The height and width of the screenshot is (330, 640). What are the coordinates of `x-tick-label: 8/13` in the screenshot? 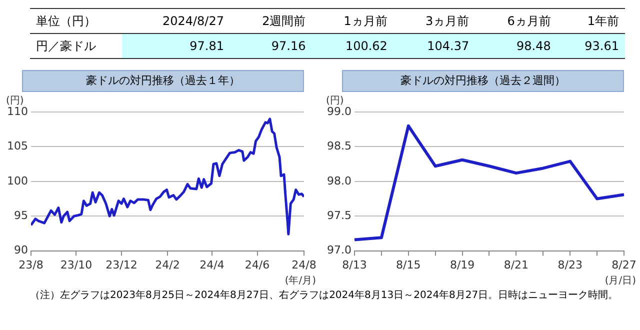 It's located at (354, 265).